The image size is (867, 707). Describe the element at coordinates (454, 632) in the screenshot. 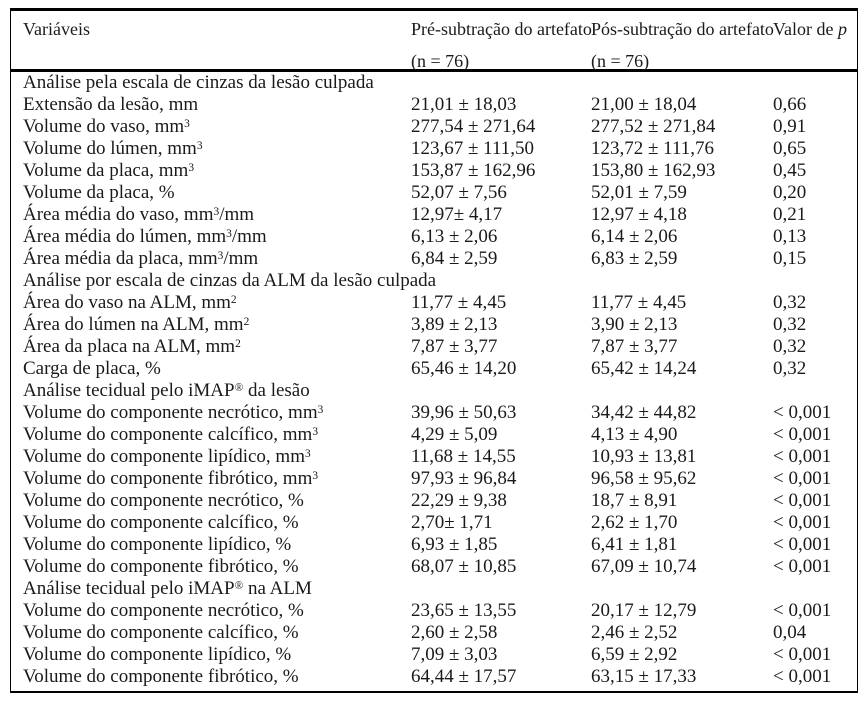

I see `pre-value-cell: 2,60 ± 2,58` at that location.